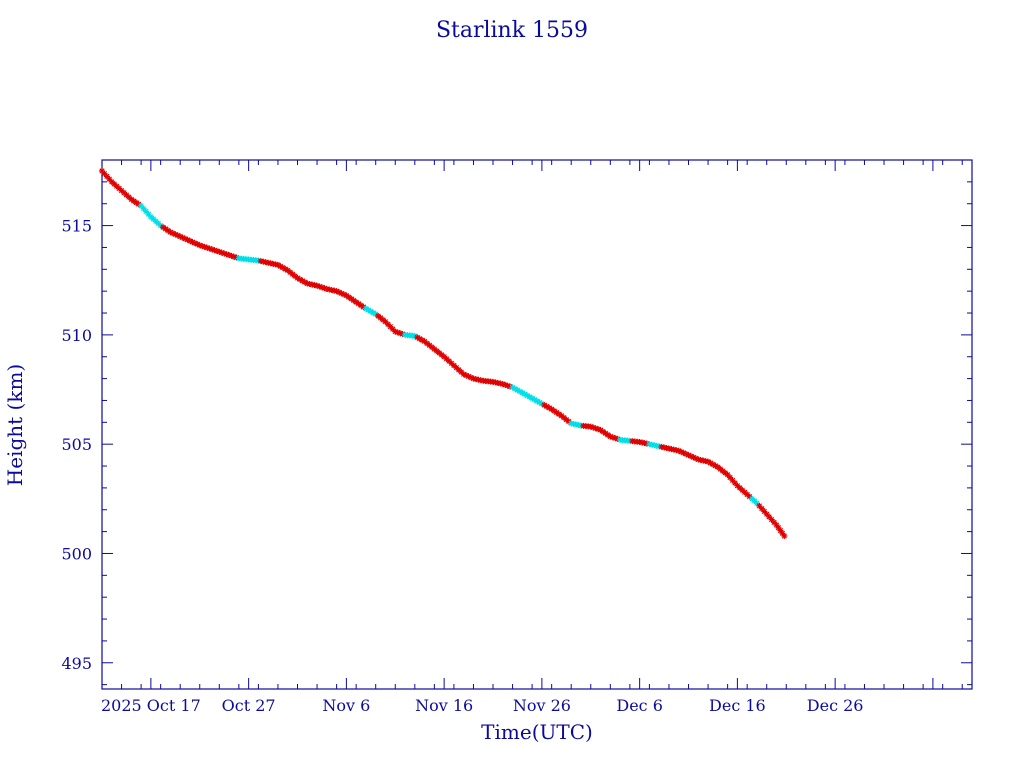 This screenshot has height=768, width=1024. Describe the element at coordinates (346, 705) in the screenshot. I see `x-tick-label: Nov 6` at that location.